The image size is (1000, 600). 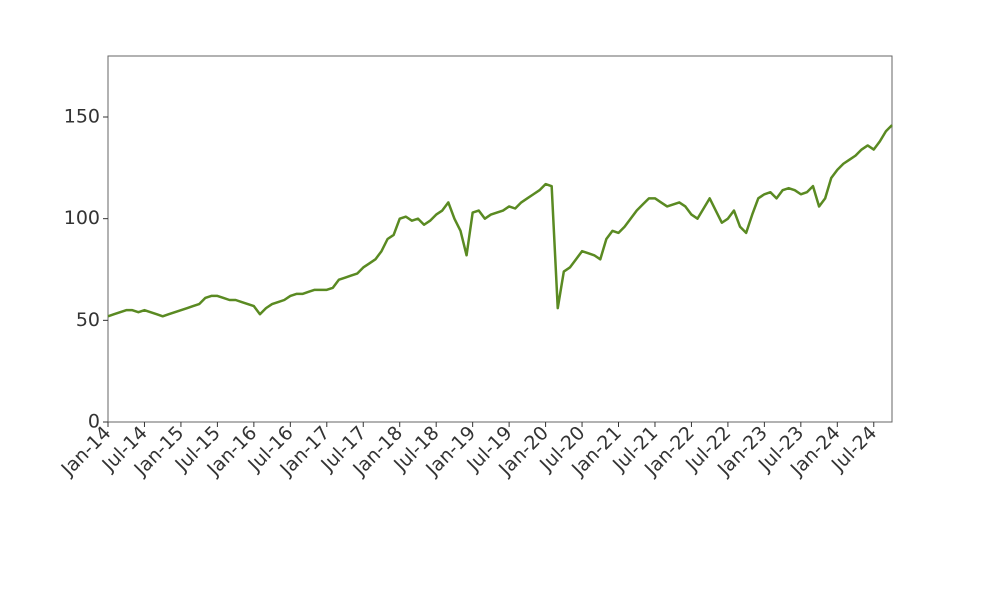 What do you see at coordinates (94, 422) in the screenshot?
I see `y-tick-label: 0` at bounding box center [94, 422].